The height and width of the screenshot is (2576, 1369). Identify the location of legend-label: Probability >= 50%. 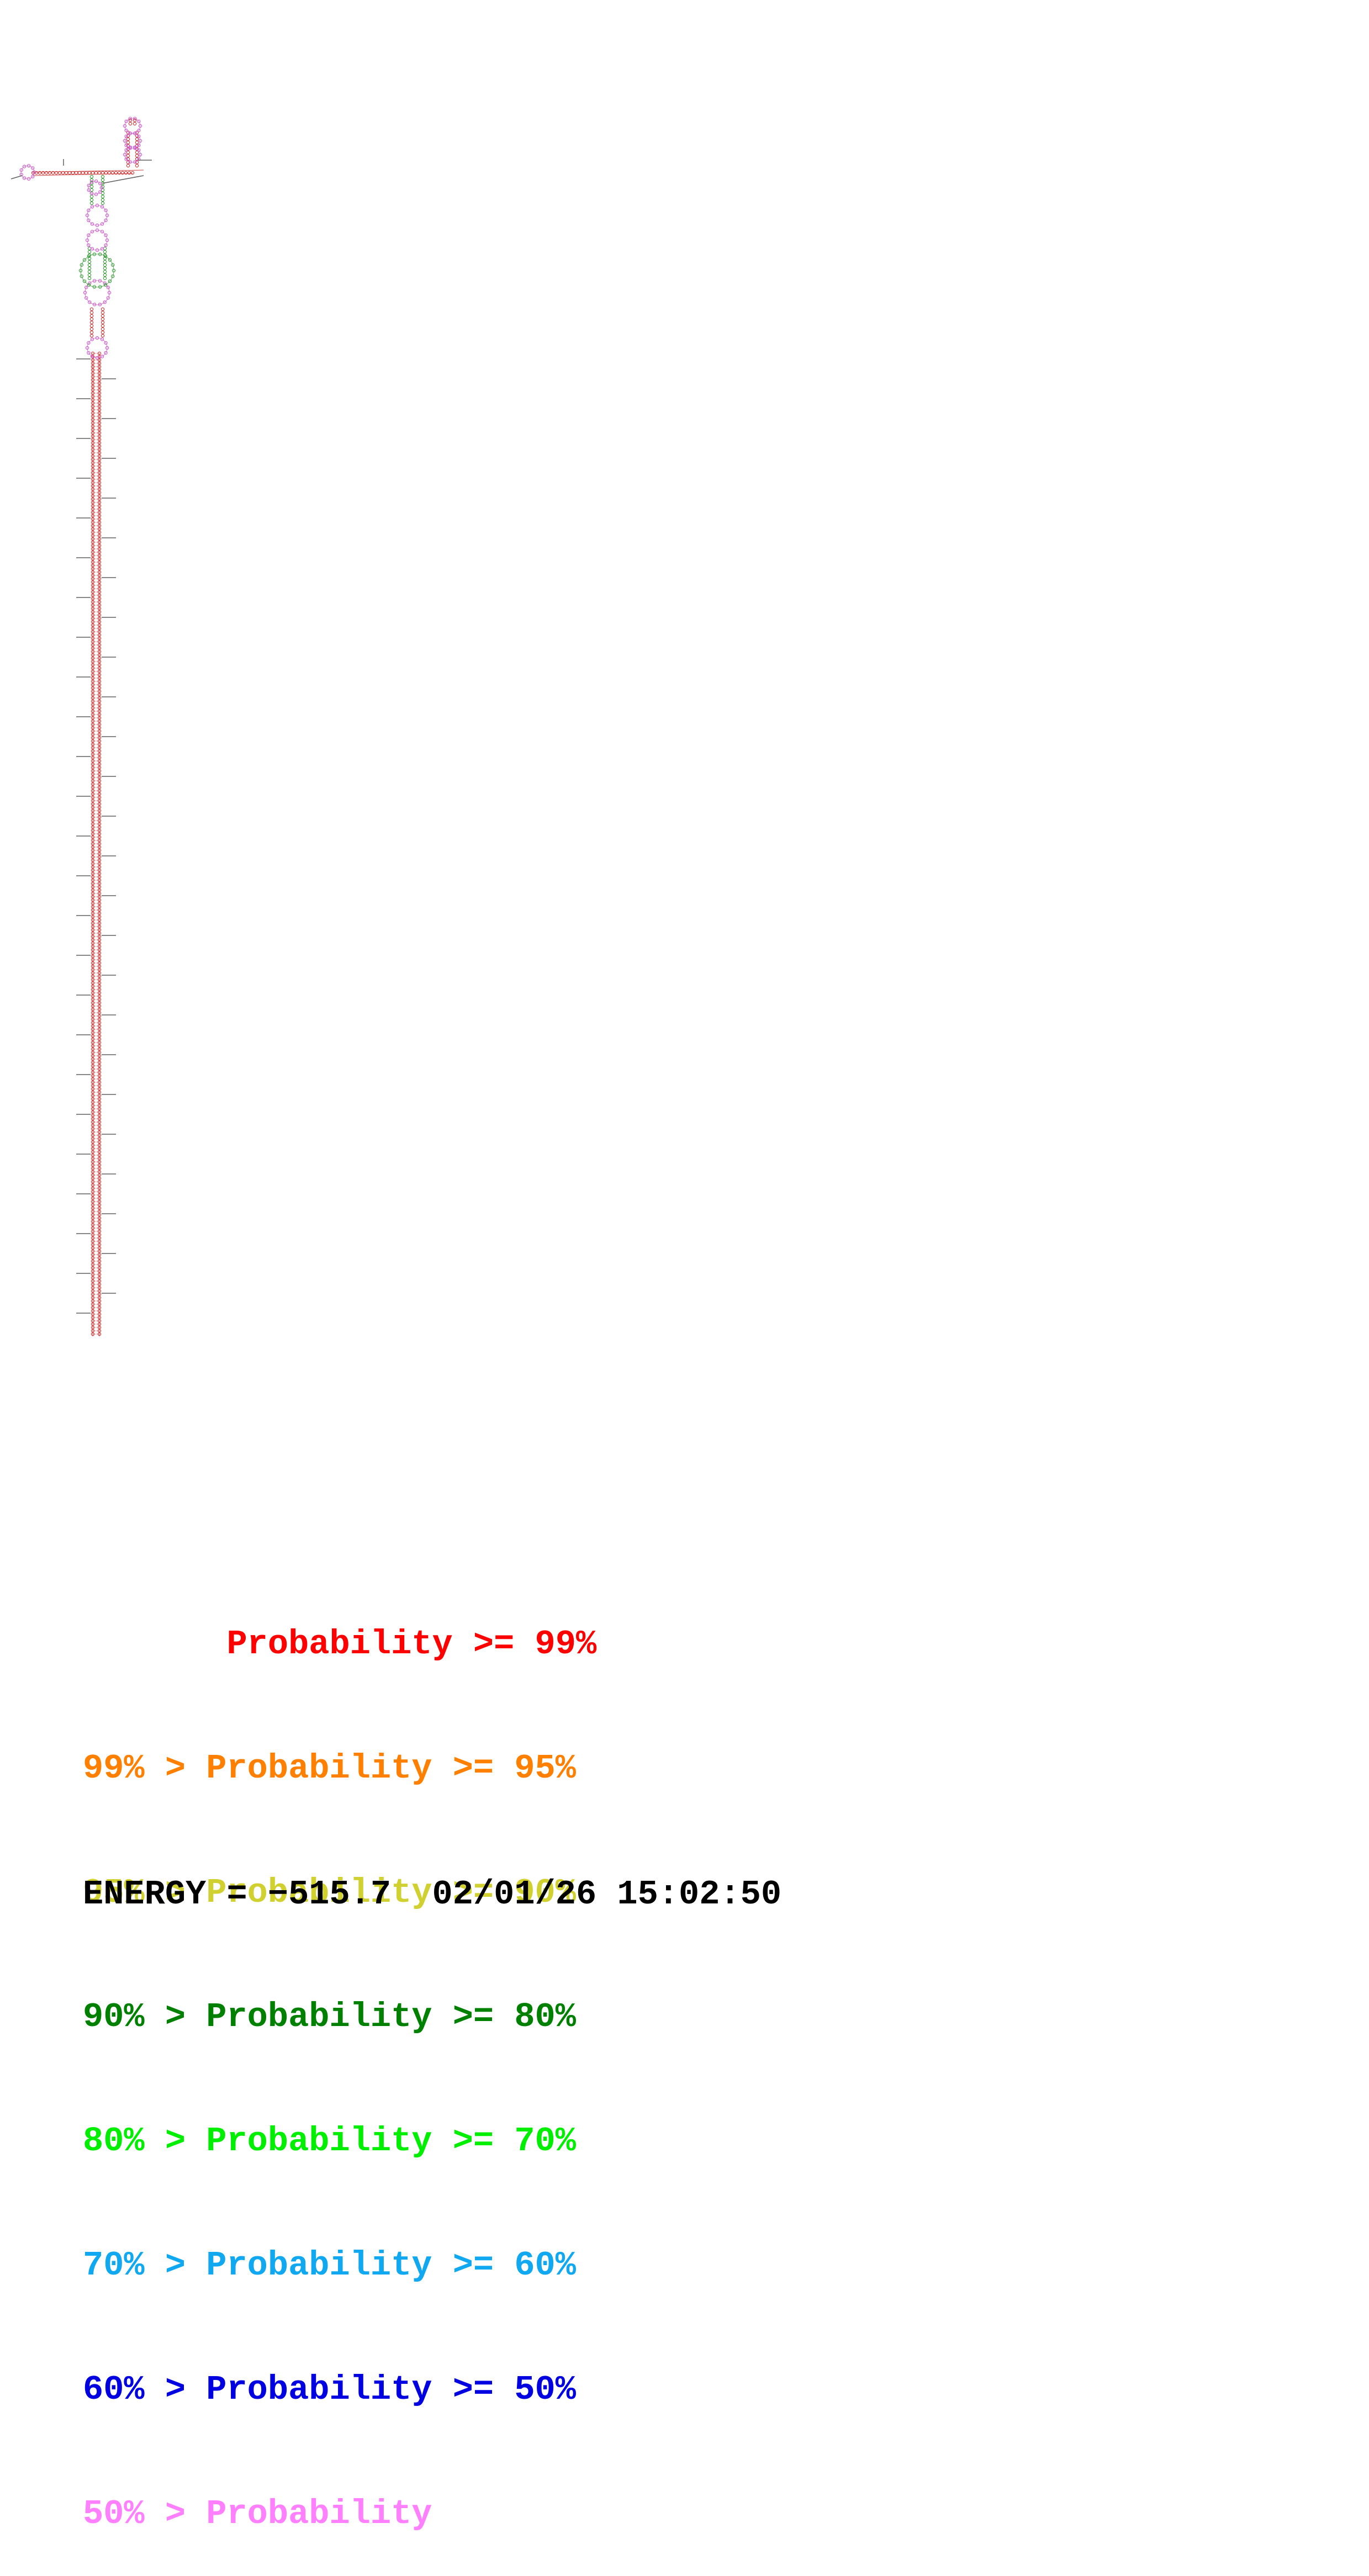
(391, 2389).